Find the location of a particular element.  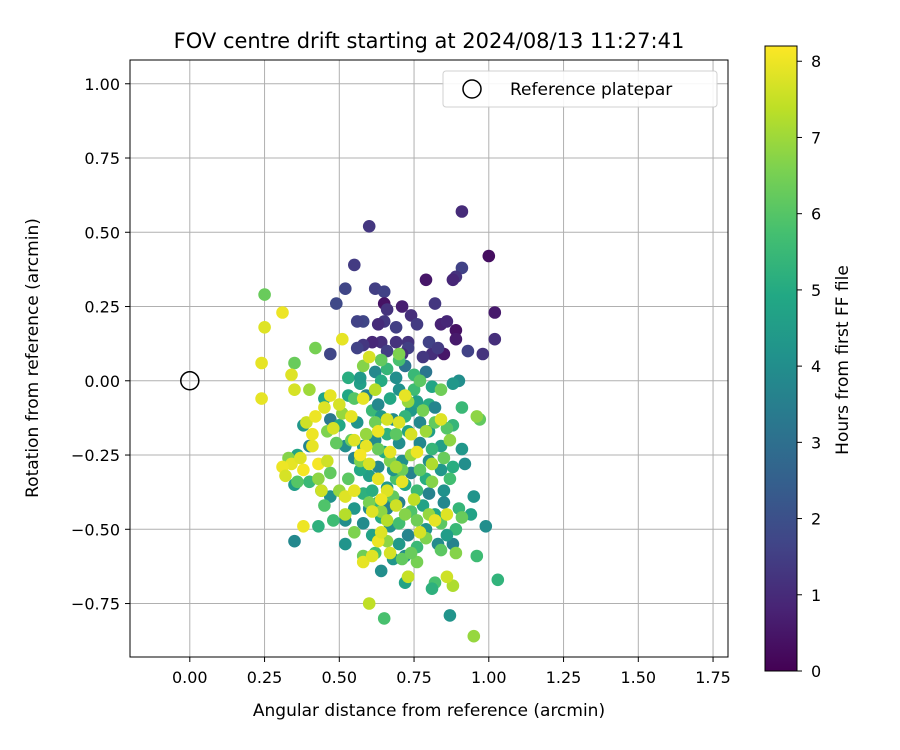

colorbar: 0 1 2 3 4 5 6 7 8 Hours from first FF file is located at coordinates (808, 363).